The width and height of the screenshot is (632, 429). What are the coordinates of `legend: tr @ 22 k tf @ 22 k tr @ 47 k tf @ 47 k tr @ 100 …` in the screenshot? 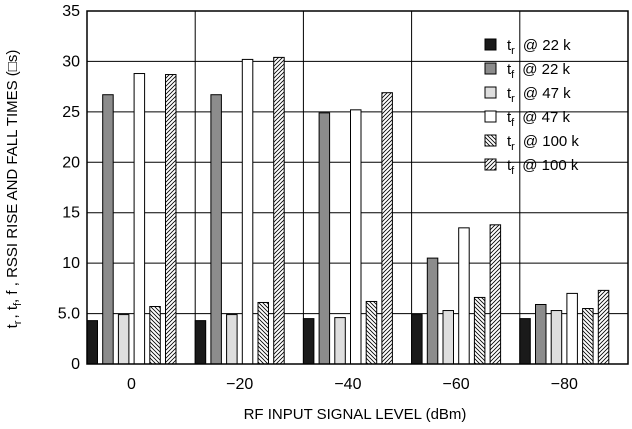 It's located at (531, 107).